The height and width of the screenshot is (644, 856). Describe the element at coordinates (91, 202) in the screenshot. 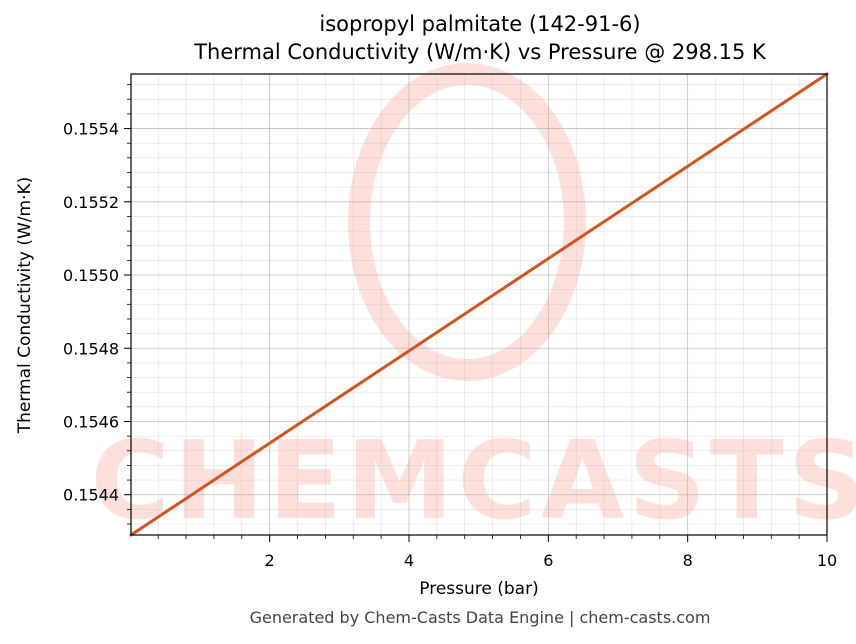

I see `y-tick-label: 0.1552` at that location.